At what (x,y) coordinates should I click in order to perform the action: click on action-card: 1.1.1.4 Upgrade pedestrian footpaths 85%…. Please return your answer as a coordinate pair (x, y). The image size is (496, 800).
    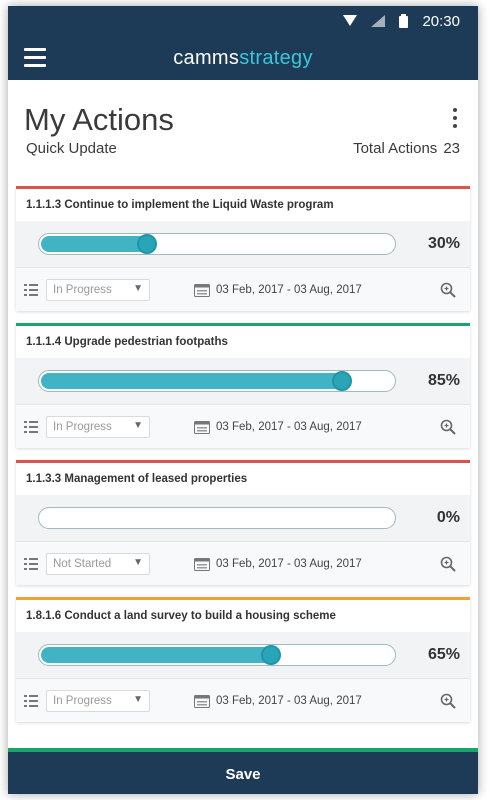
    Looking at the image, I should click on (243, 385).